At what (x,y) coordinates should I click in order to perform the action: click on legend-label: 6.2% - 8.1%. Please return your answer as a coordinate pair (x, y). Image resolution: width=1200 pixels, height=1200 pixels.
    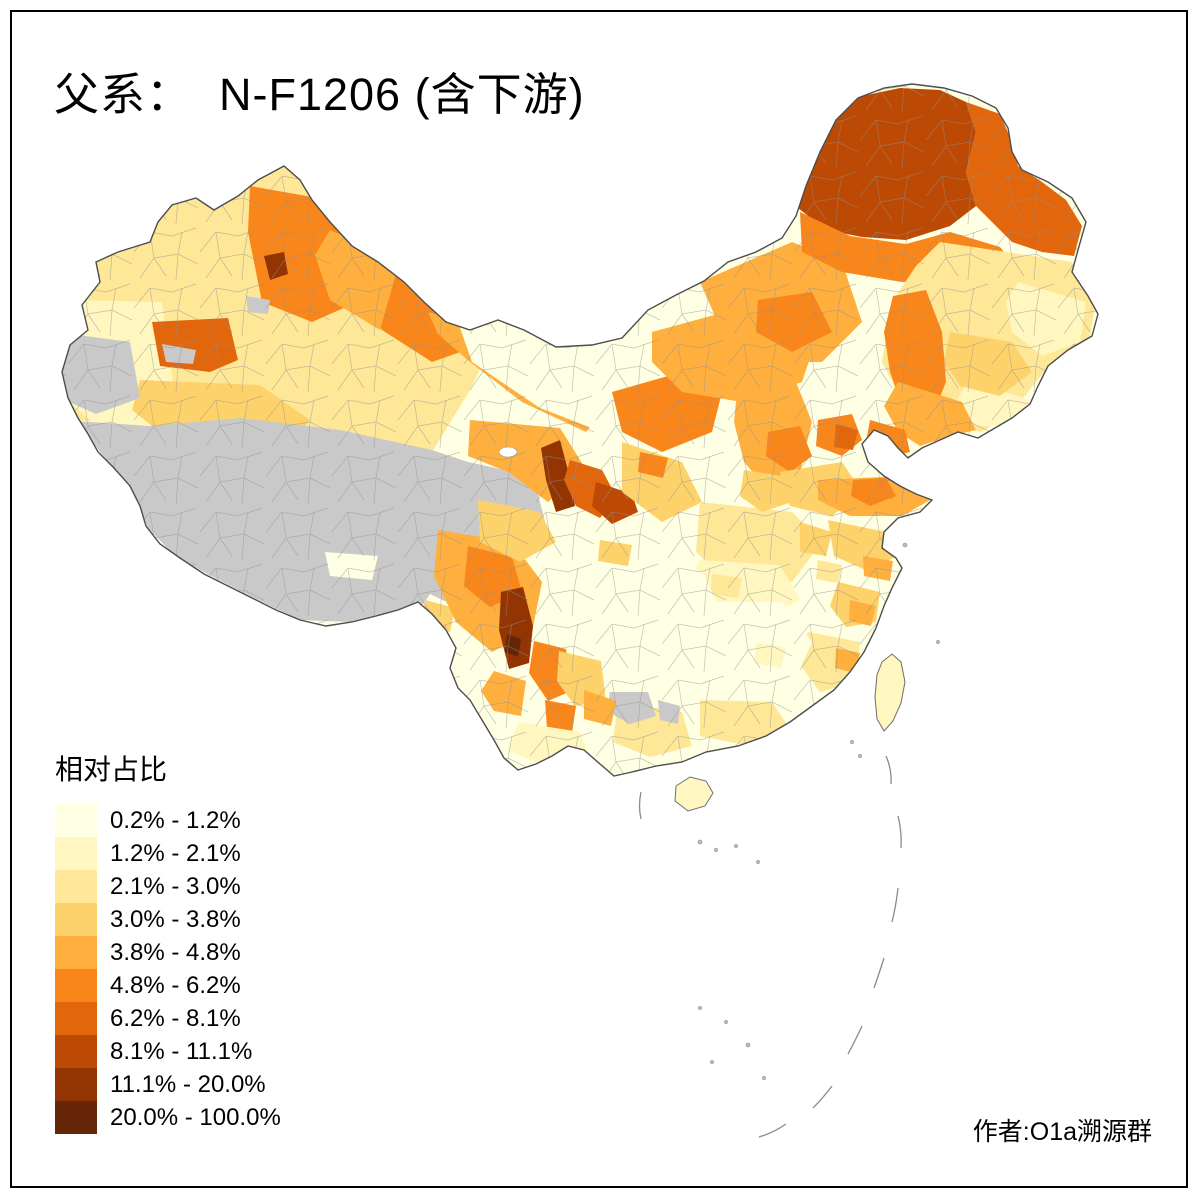
    Looking at the image, I should click on (175, 1018).